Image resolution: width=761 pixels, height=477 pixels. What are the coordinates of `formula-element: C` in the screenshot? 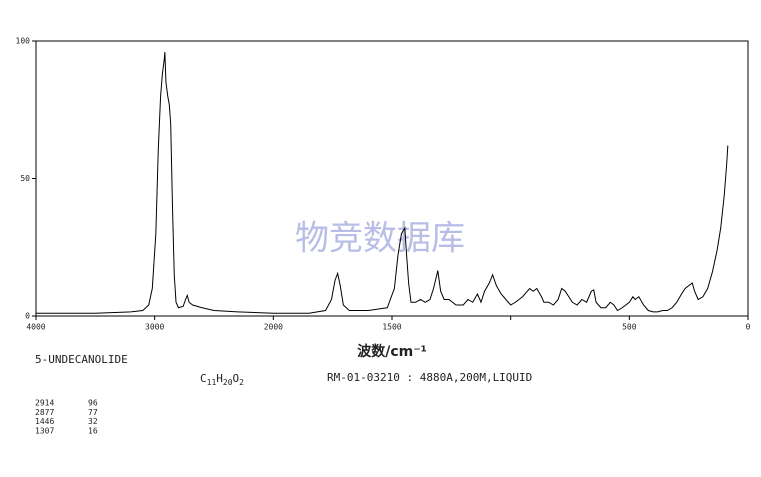 It's located at (203, 378).